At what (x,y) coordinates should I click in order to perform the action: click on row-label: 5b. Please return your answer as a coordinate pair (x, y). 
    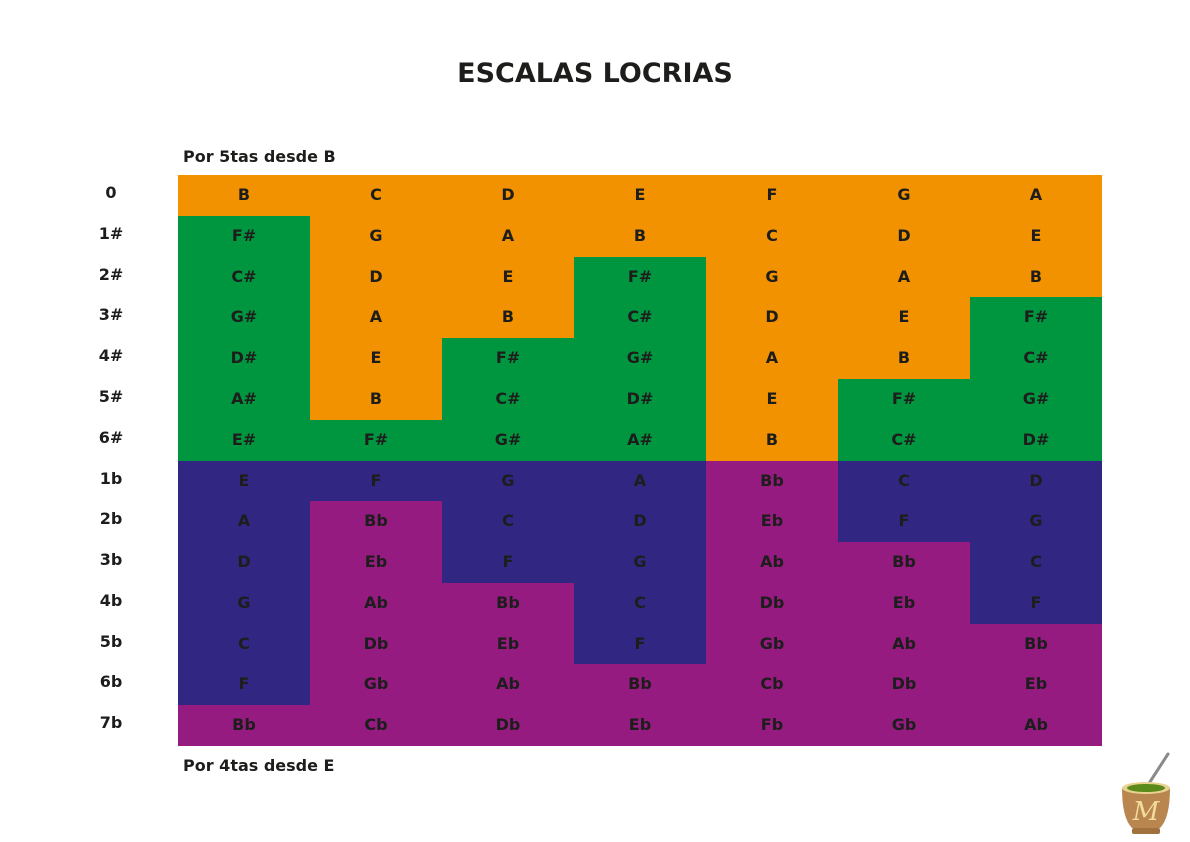
    Looking at the image, I should click on (111, 641).